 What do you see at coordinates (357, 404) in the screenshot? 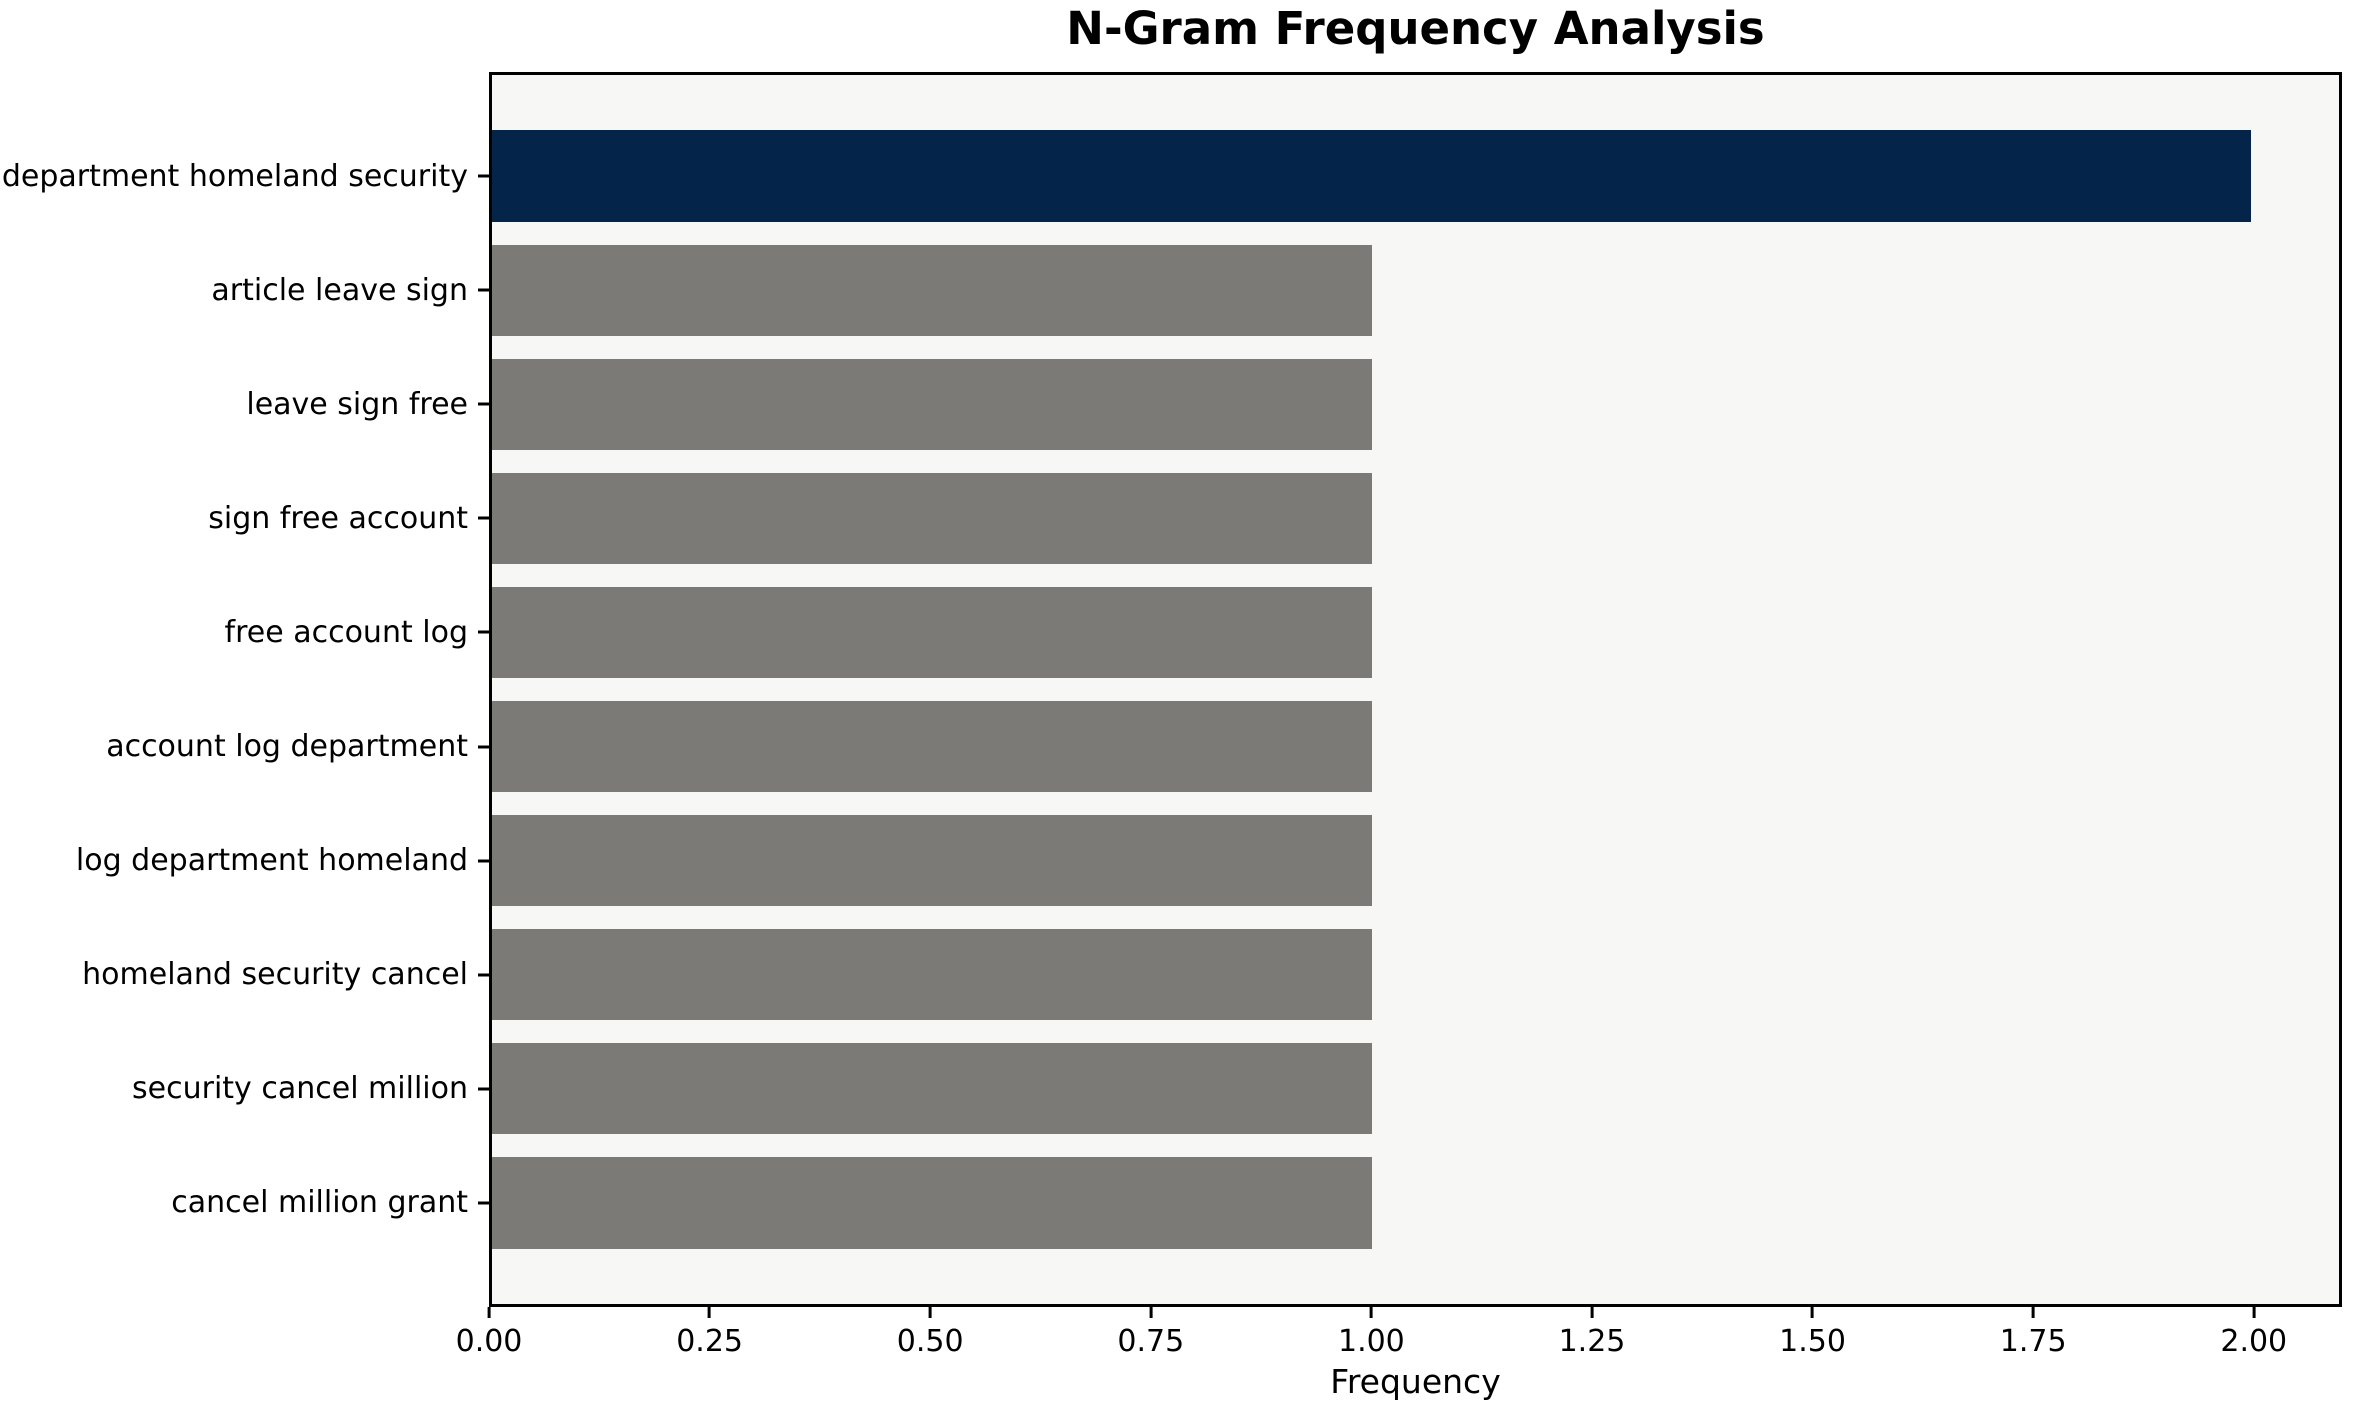
I see `y-tick-label: leave sign free` at bounding box center [357, 404].